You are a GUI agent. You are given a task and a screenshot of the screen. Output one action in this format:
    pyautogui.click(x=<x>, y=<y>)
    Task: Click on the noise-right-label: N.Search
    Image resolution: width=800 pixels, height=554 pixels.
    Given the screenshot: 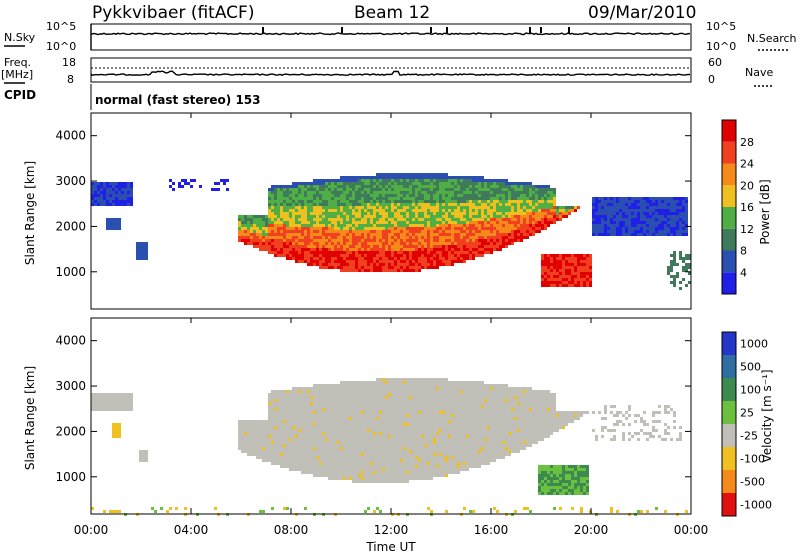 What is the action you would take?
    pyautogui.click(x=772, y=38)
    